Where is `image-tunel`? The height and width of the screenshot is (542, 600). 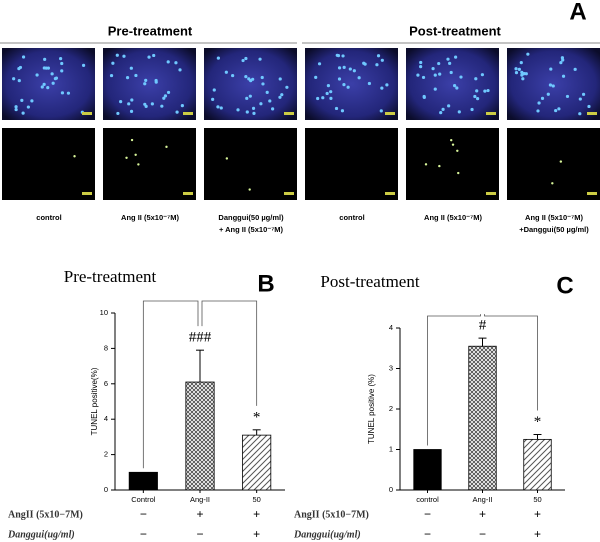 image-tunel is located at coordinates (149, 164).